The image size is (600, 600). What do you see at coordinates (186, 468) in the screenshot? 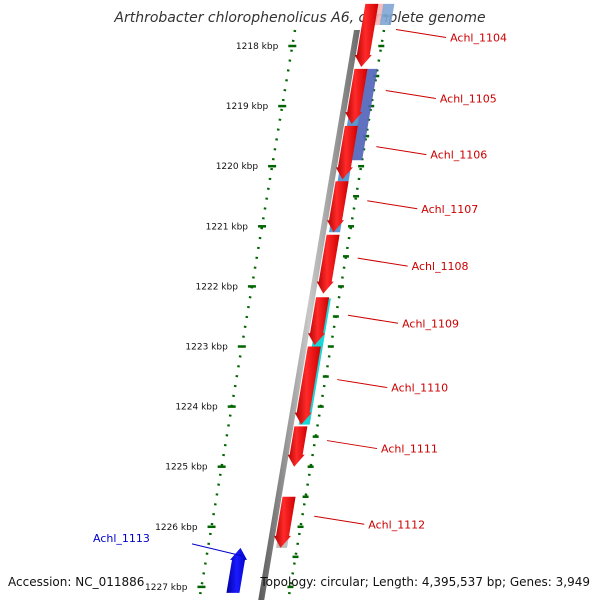
I see `scale-tick-label: 1225 kbp` at bounding box center [186, 468].